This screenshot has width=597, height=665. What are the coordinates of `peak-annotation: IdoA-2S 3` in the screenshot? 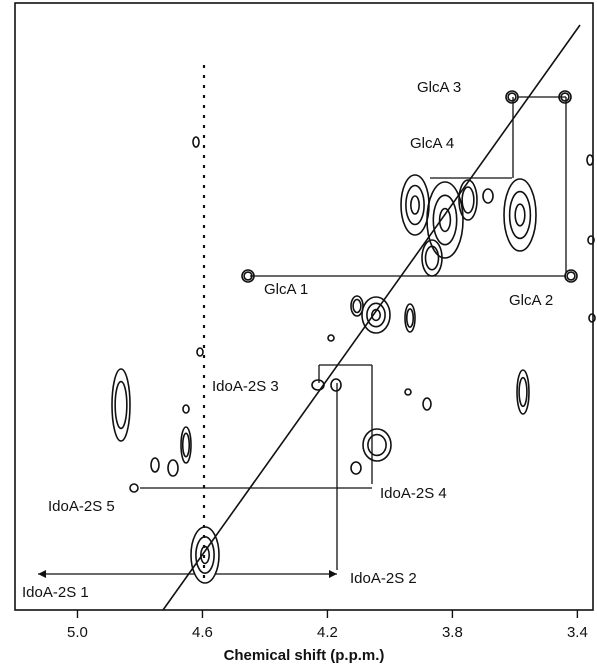 It's located at (245, 386).